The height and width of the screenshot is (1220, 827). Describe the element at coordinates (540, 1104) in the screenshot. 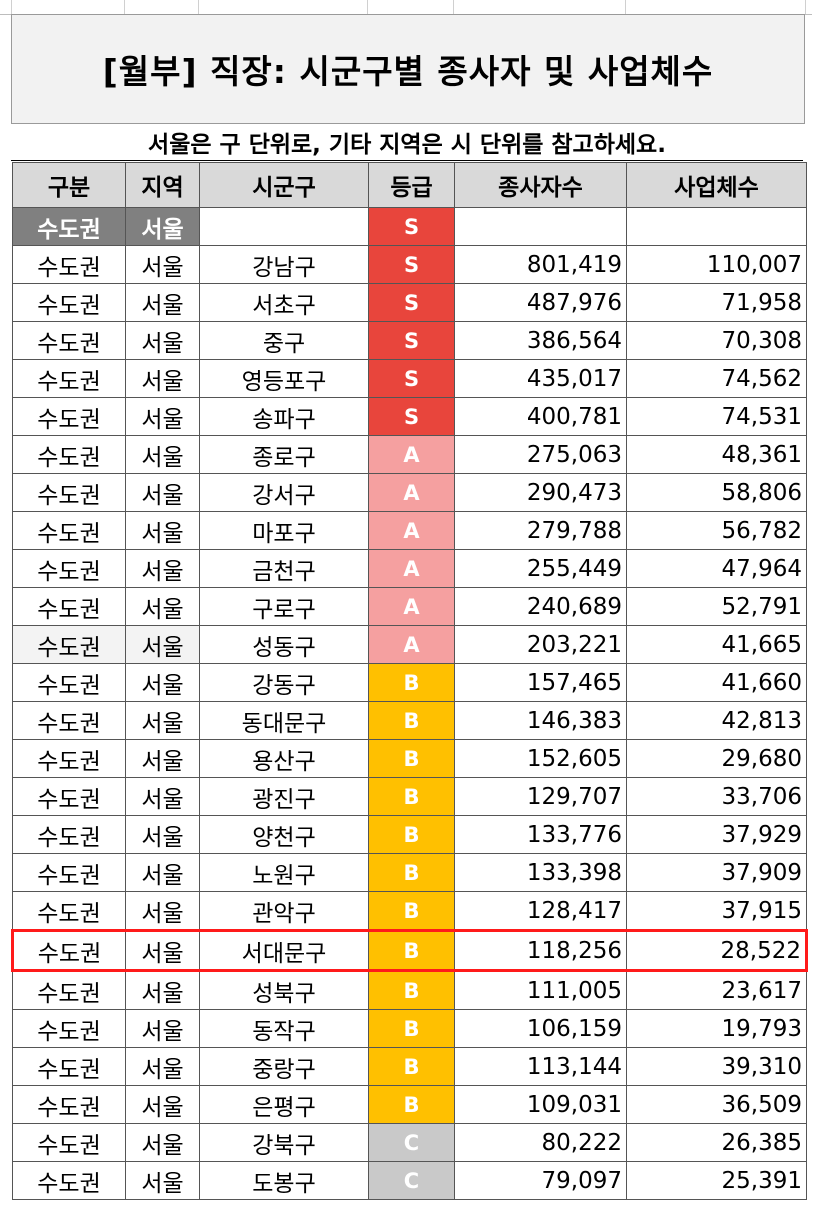

I see `cell-workers: 109,031` at that location.